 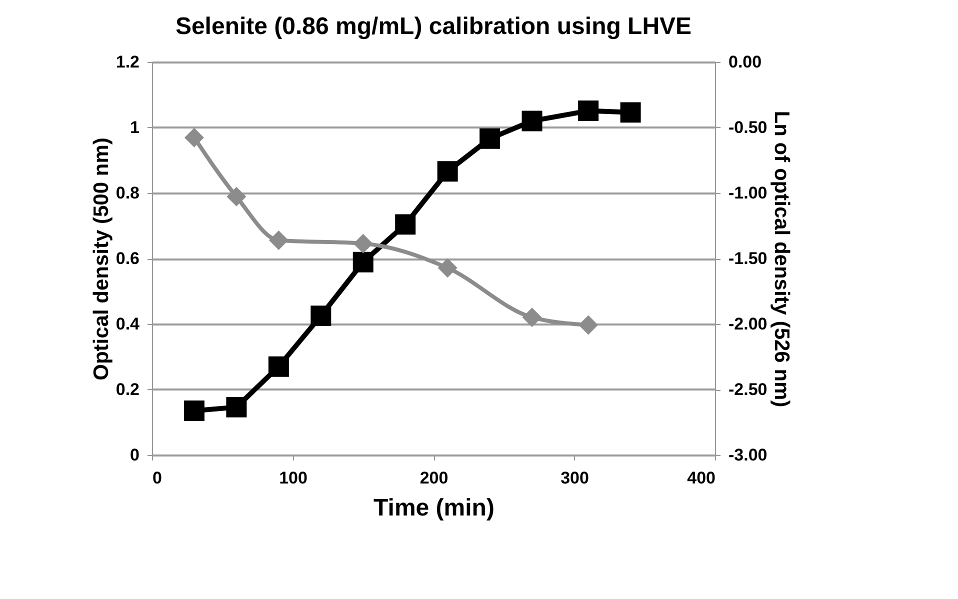 What do you see at coordinates (157, 478) in the screenshot?
I see `x-tick-label: 0` at bounding box center [157, 478].